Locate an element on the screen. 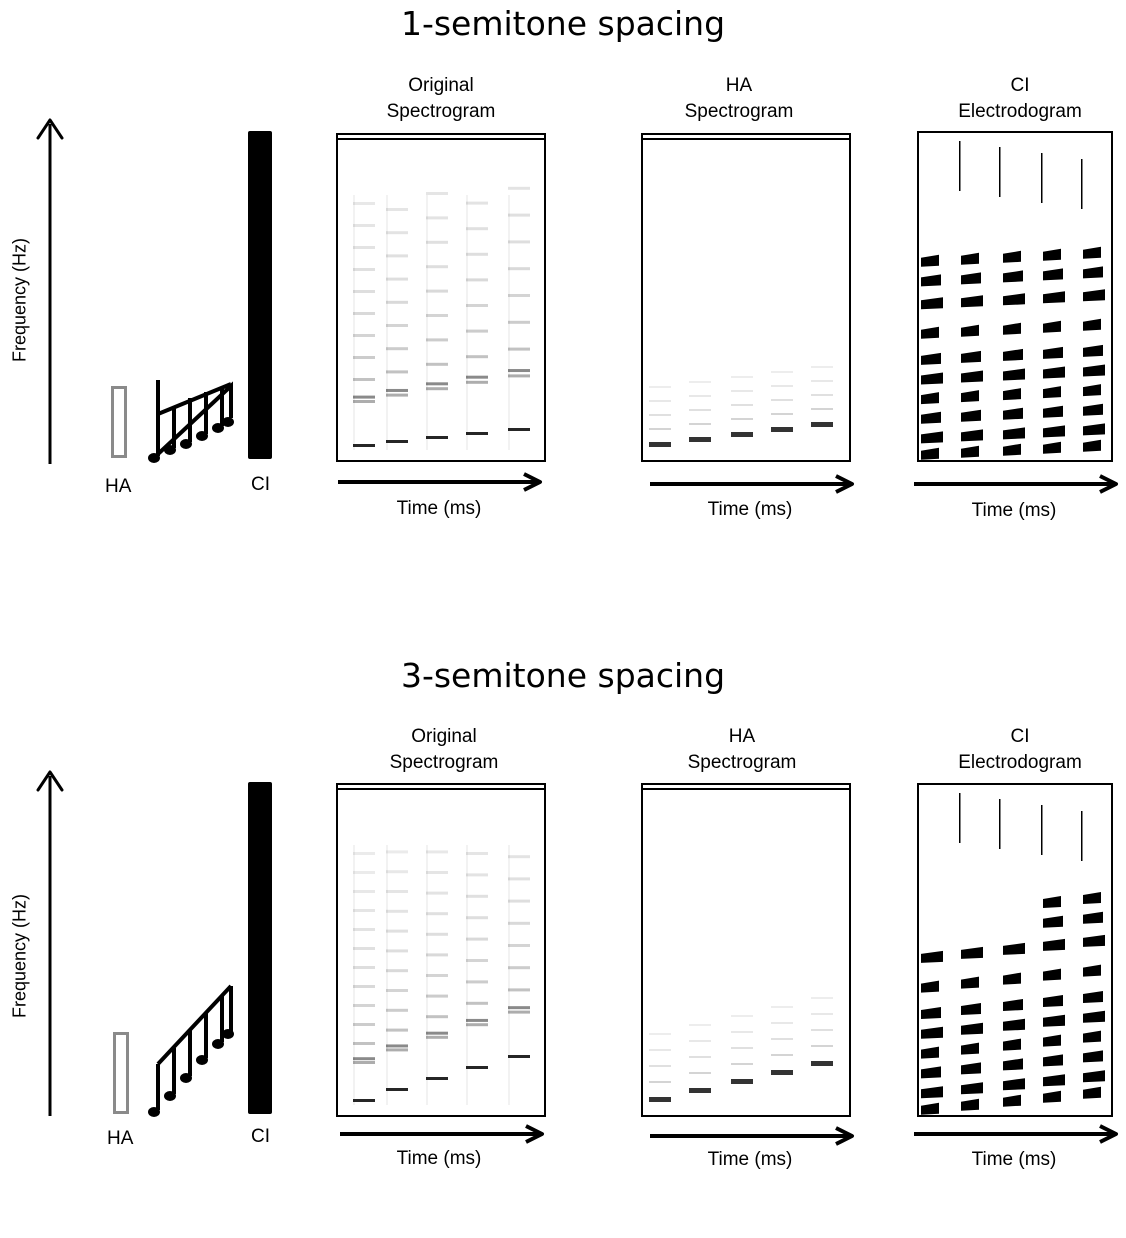 This screenshot has width=1126, height=1238. frequency-axis-label: Frequency (Hz) is located at coordinates (19, 956).